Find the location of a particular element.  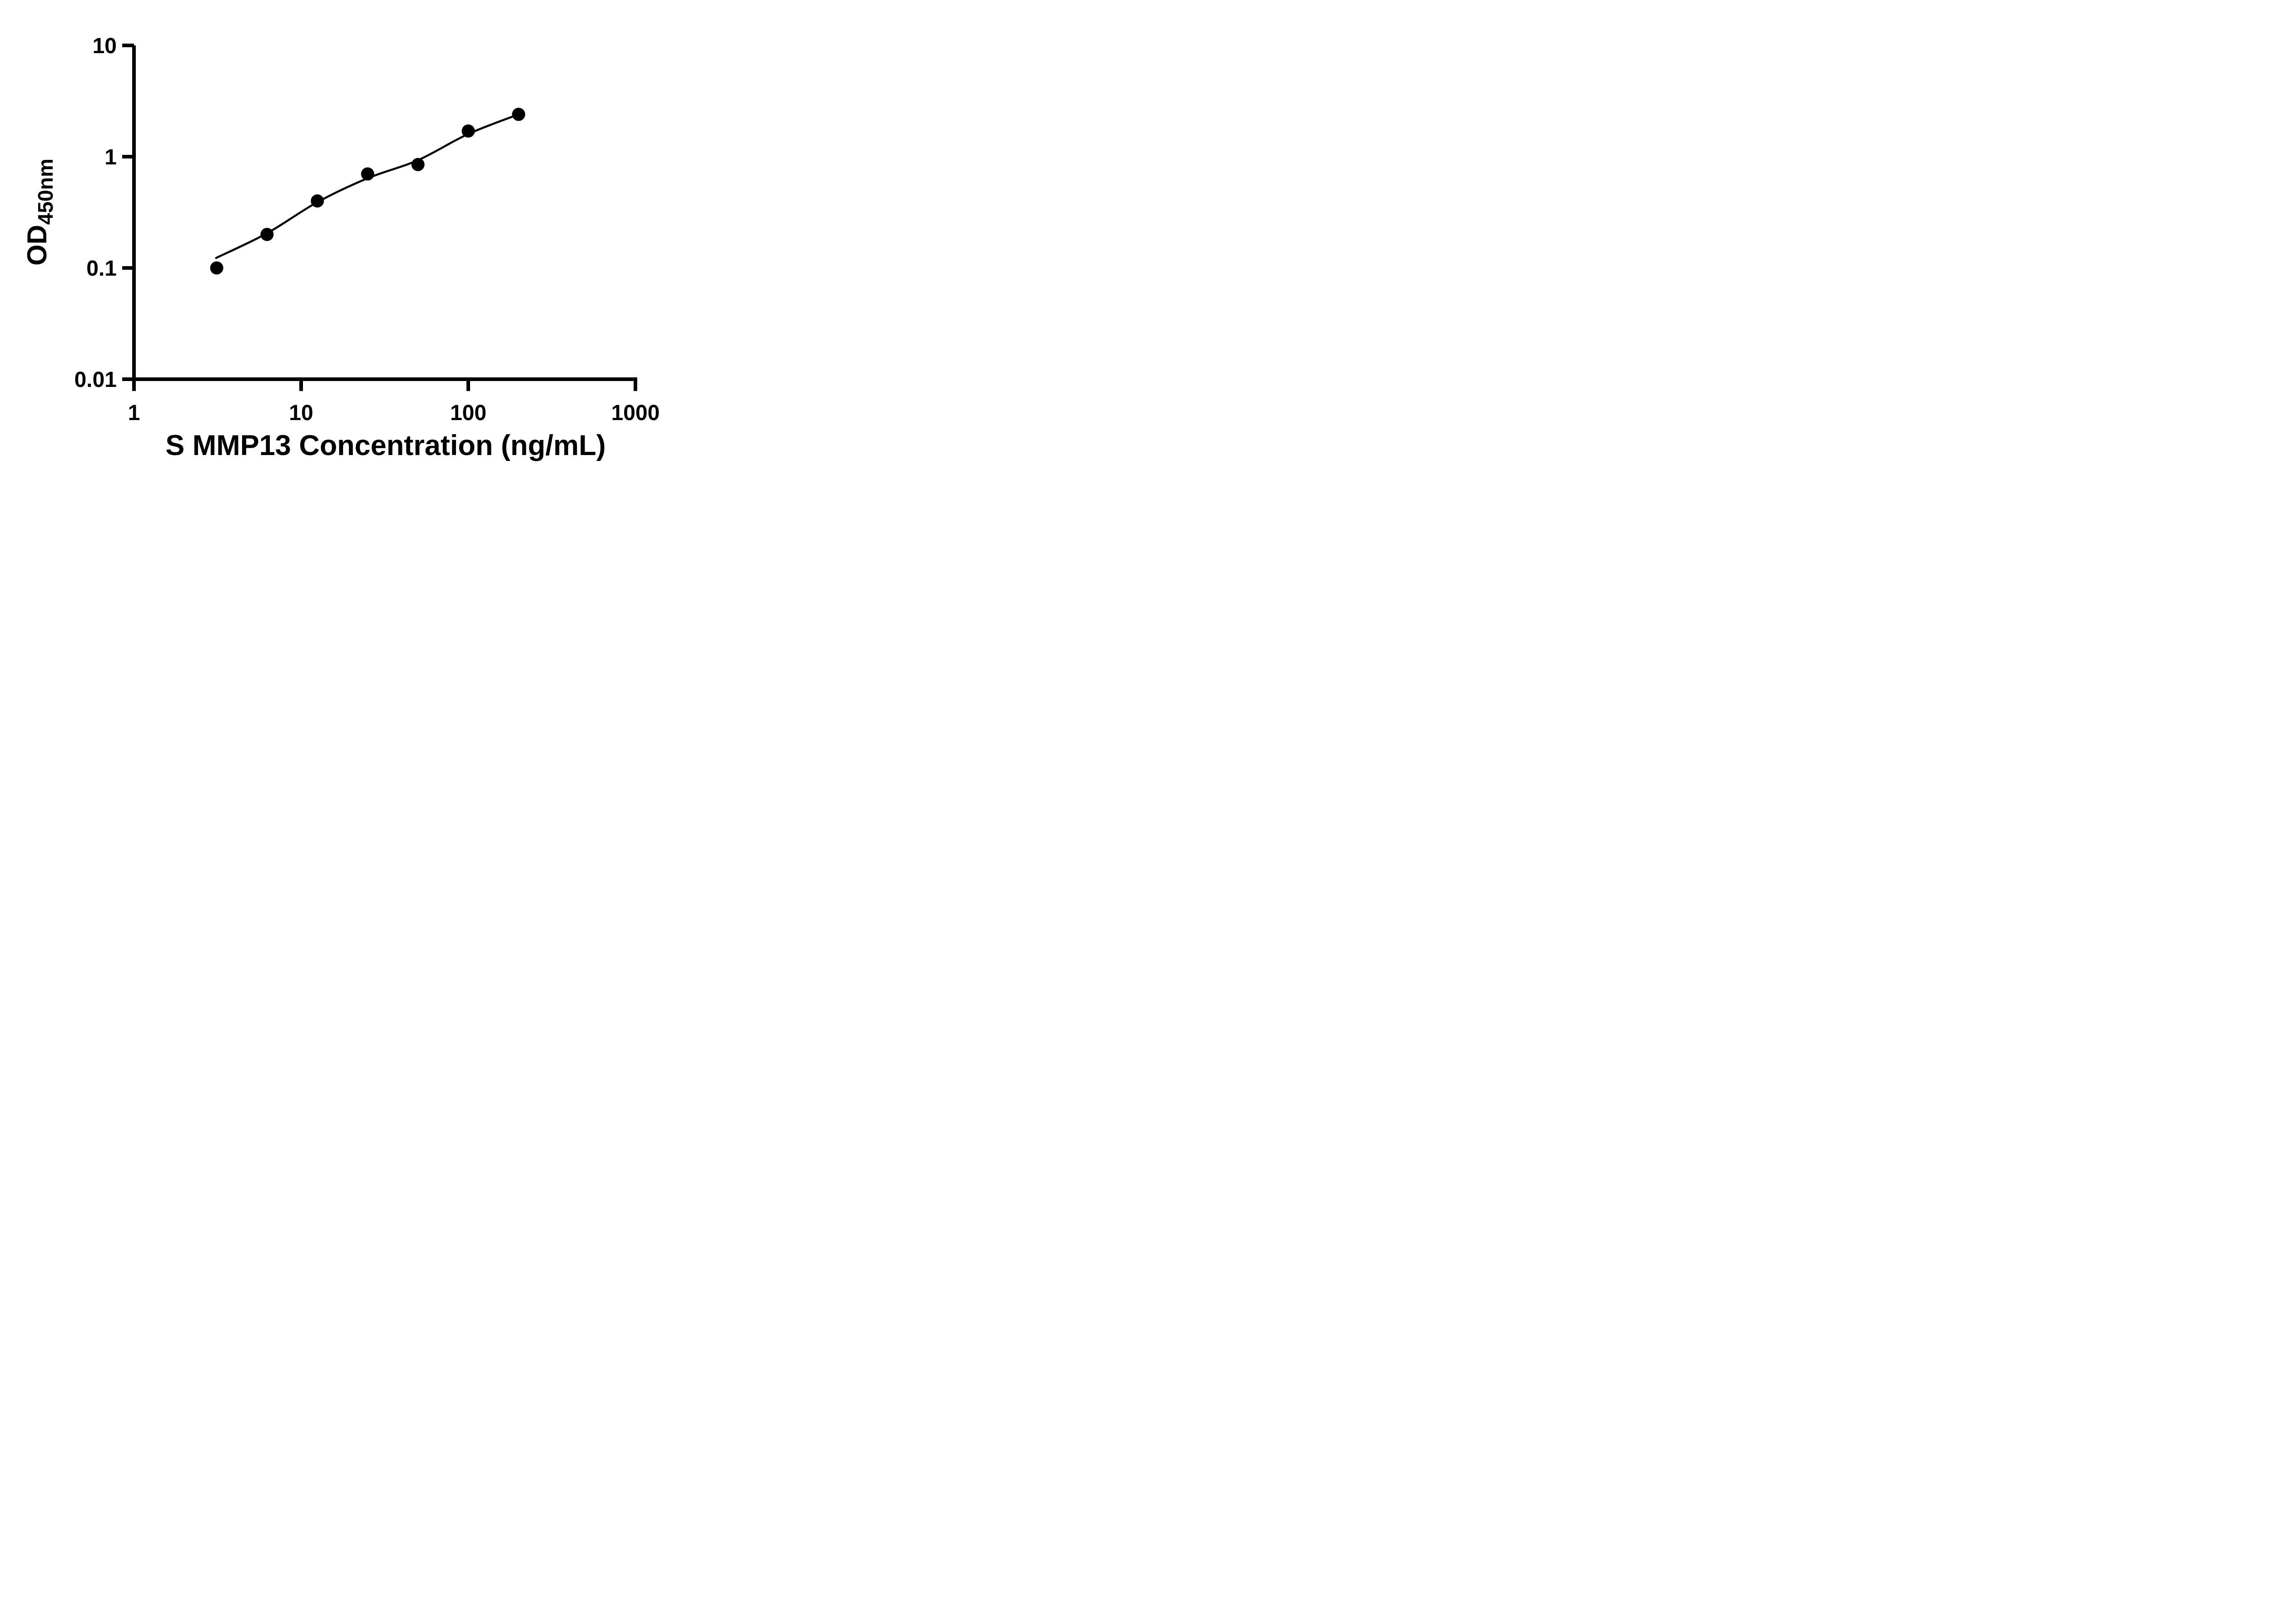

x-axis-title: S MMP13 Concentration (ng/mL) is located at coordinates (385, 445).